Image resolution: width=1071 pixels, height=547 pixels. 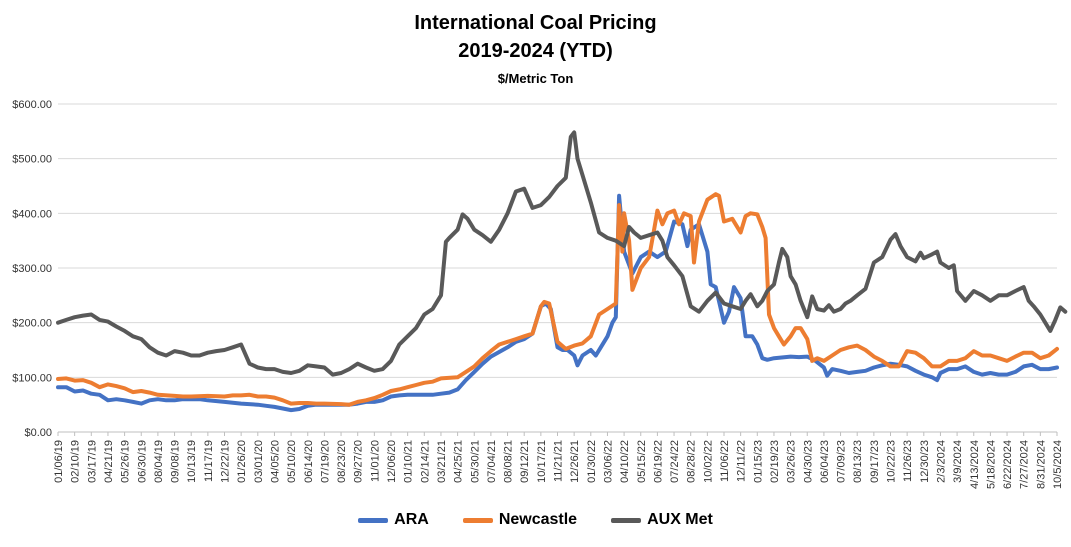 I want to click on x-tick-label: 10/17/21, so click(x=542, y=461).